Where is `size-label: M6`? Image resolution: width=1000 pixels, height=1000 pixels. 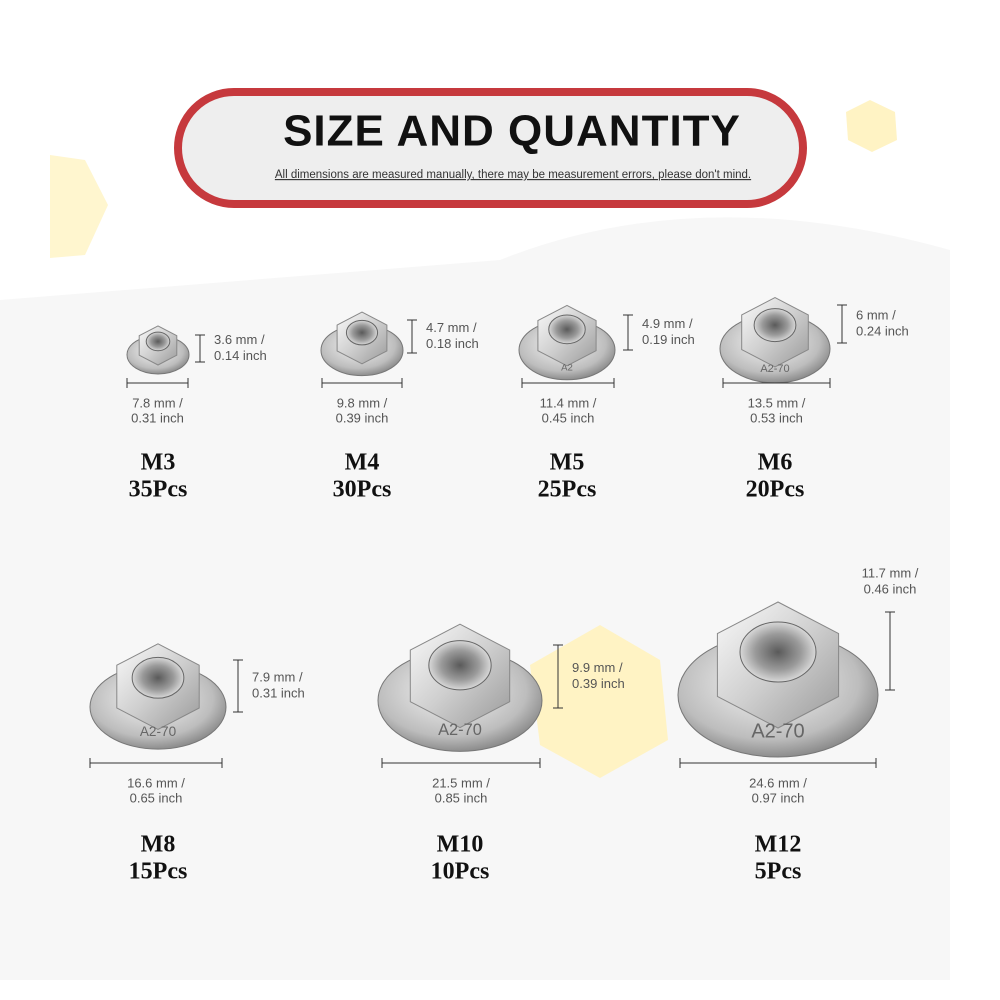
size-label: M6 is located at coordinates (775, 463).